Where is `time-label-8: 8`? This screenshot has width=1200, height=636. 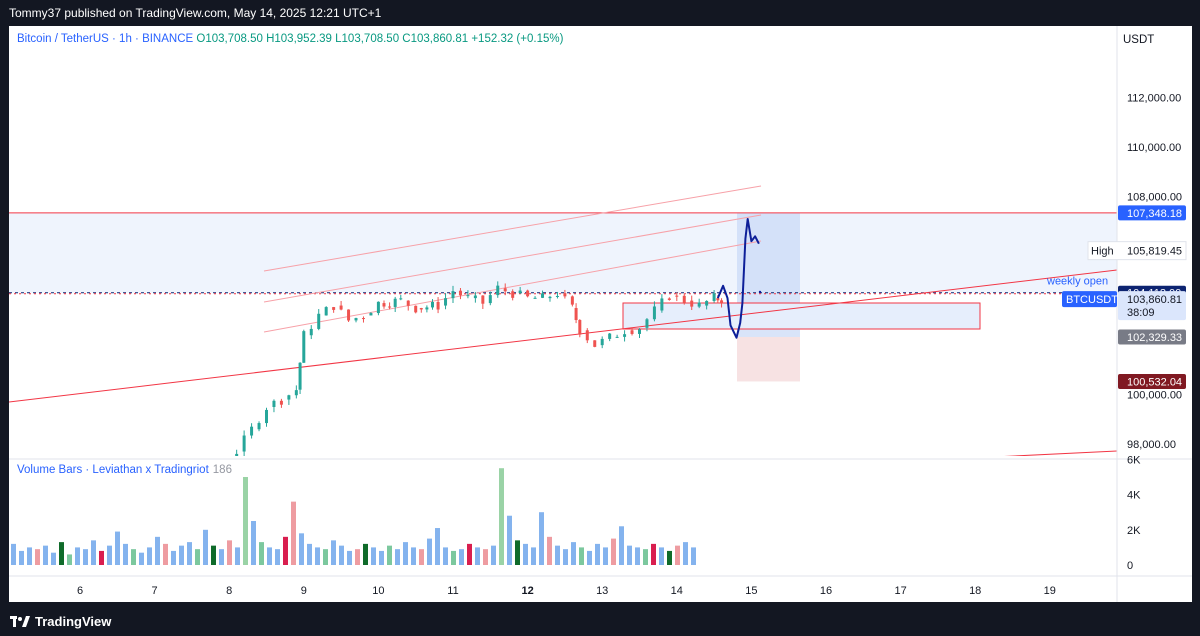
time-label-8: 8 is located at coordinates (229, 591).